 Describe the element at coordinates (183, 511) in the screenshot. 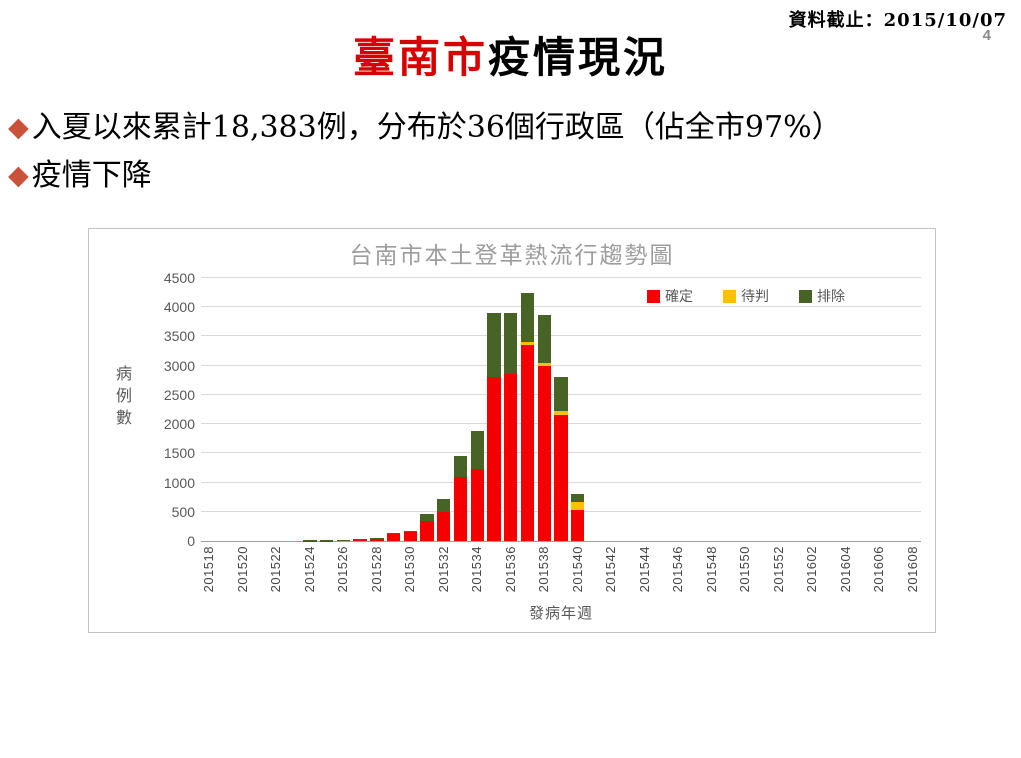

I see `y-tick-label: 500` at that location.